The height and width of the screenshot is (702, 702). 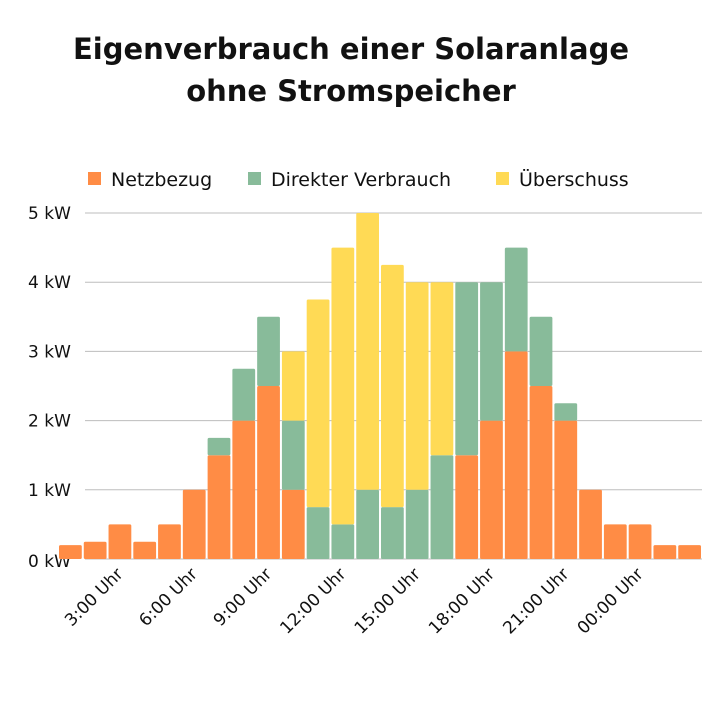 I want to click on x-tick-label: 3:00 Uhr, so click(x=94, y=597).